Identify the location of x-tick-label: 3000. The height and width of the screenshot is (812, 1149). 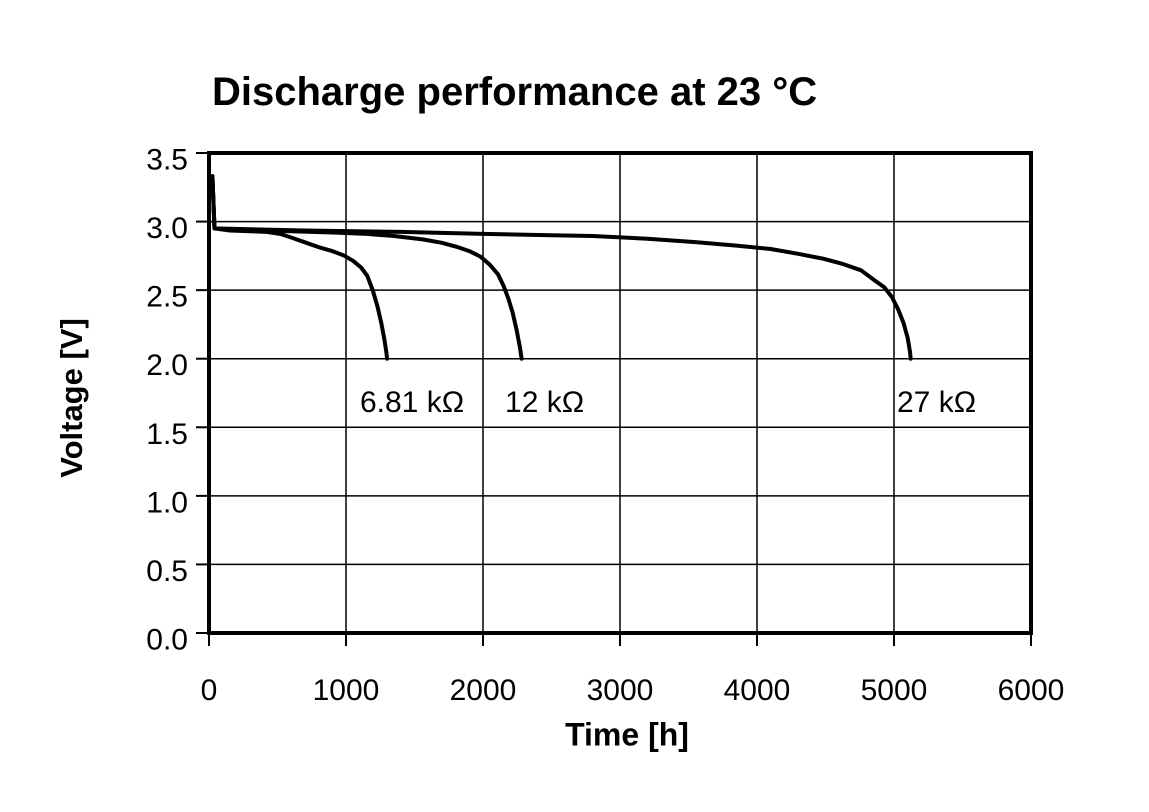
(620, 690).